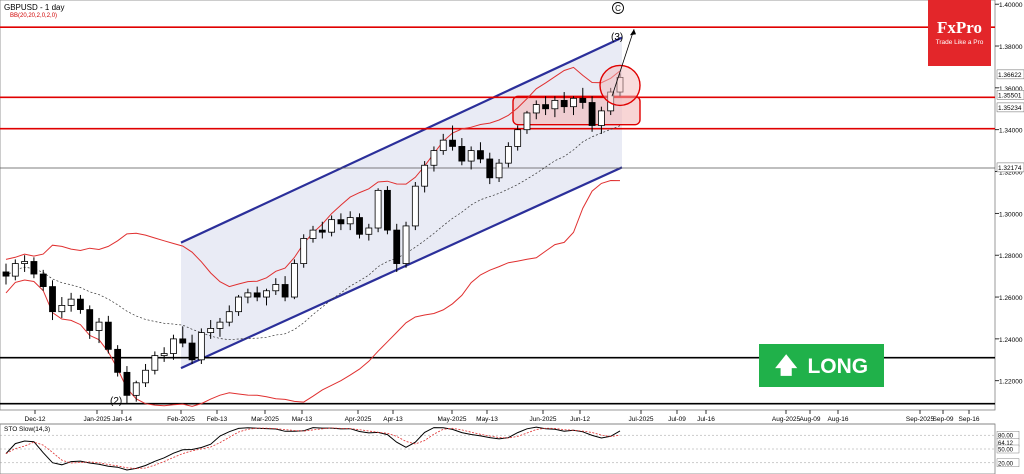 The width and height of the screenshot is (1024, 474). What do you see at coordinates (1011, 214) in the screenshot?
I see `y-tick-label: 1.30000` at bounding box center [1011, 214].